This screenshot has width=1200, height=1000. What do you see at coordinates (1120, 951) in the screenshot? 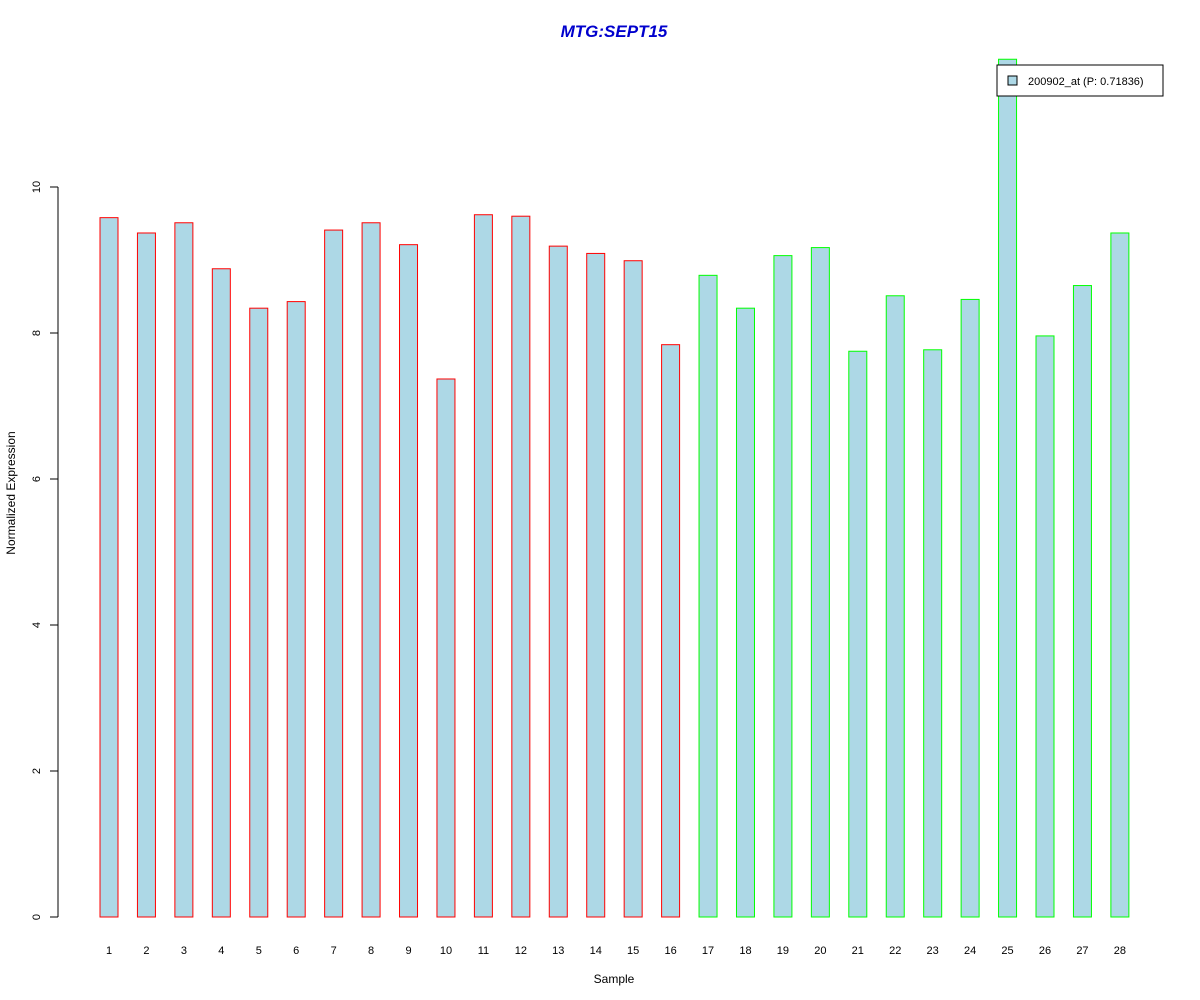
I see `x-tick-label: 28` at bounding box center [1120, 951].